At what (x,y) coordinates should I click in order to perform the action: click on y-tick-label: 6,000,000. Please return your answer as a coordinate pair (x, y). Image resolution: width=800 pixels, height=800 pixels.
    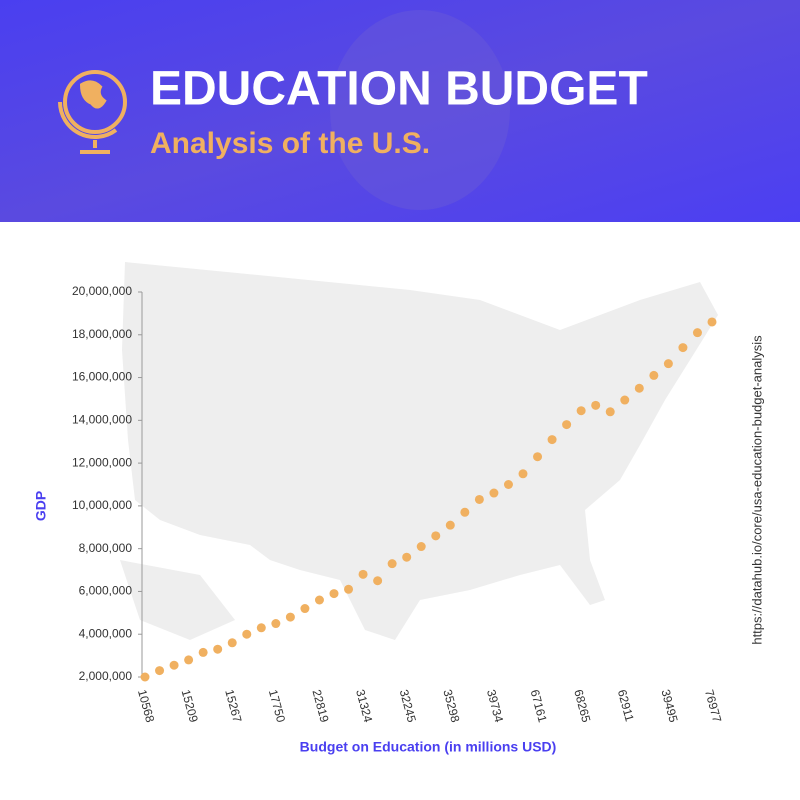
    Looking at the image, I should click on (106, 591).